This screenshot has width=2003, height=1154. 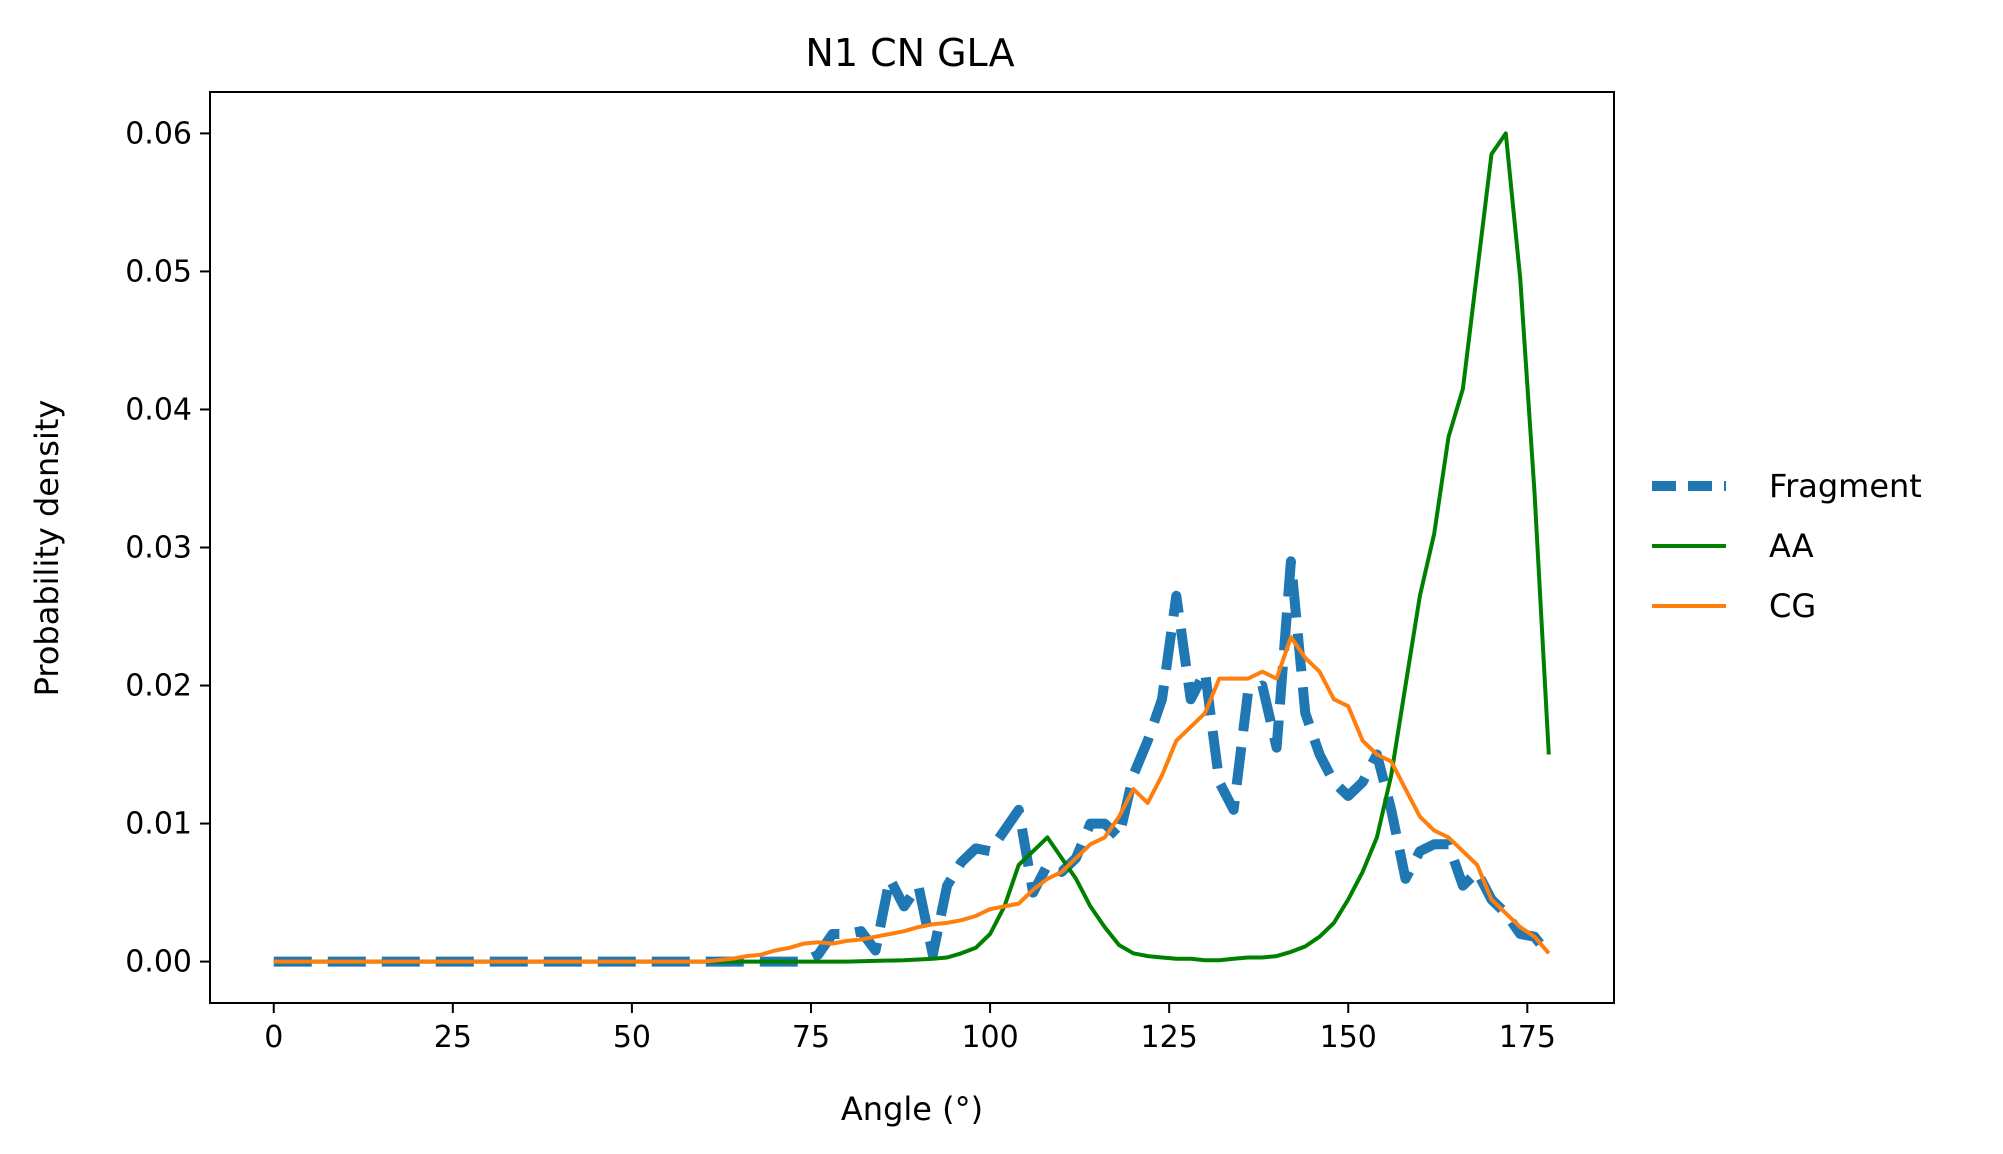 What do you see at coordinates (158, 133) in the screenshot?
I see `y-tick-label: 0.06` at bounding box center [158, 133].